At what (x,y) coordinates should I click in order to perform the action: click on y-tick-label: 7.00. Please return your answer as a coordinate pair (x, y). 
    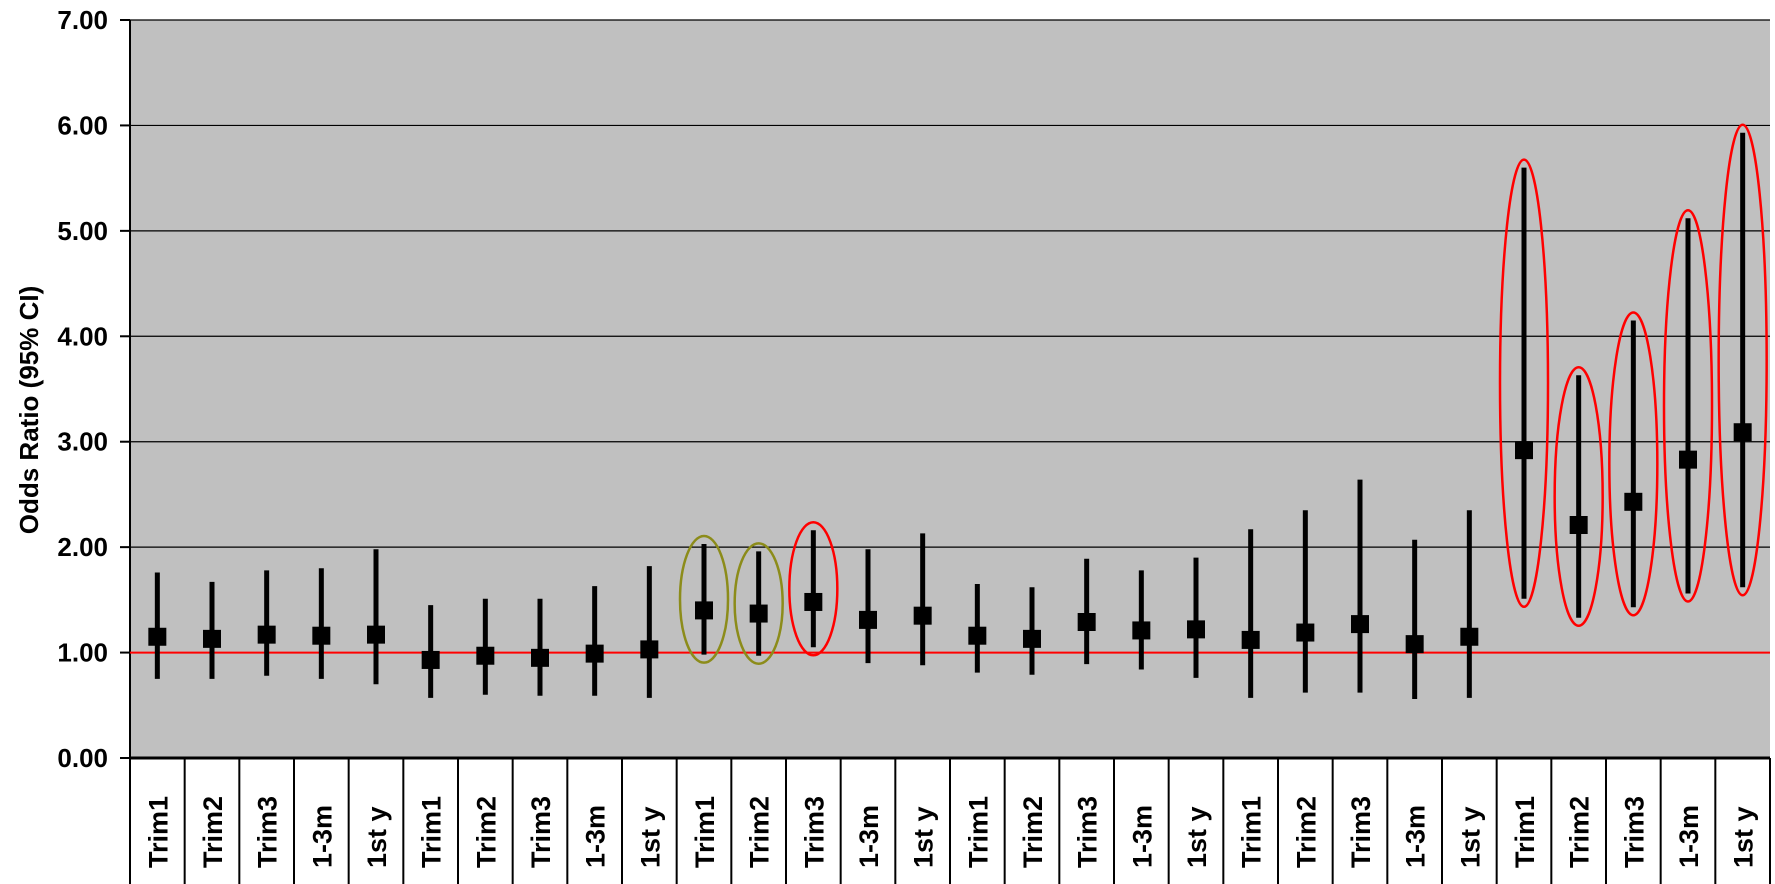
    Looking at the image, I should click on (82, 20).